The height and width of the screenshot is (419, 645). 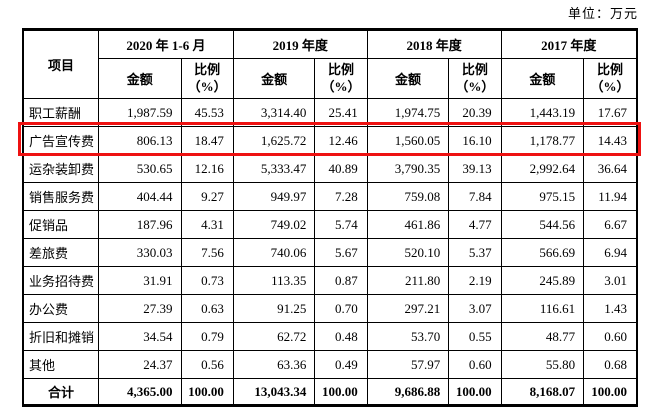 What do you see at coordinates (341, 196) in the screenshot?
I see `ratio-cell: 7.28` at bounding box center [341, 196].